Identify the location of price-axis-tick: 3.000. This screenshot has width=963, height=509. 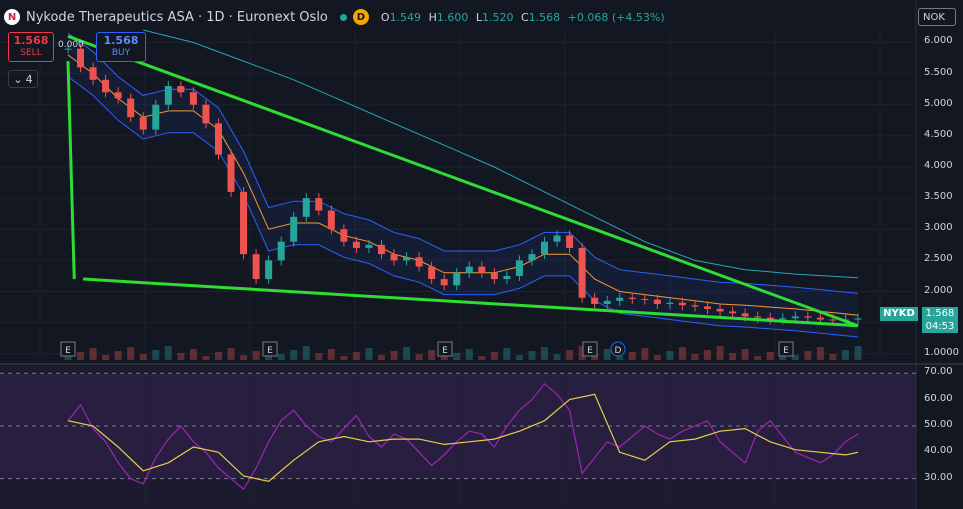
(938, 228).